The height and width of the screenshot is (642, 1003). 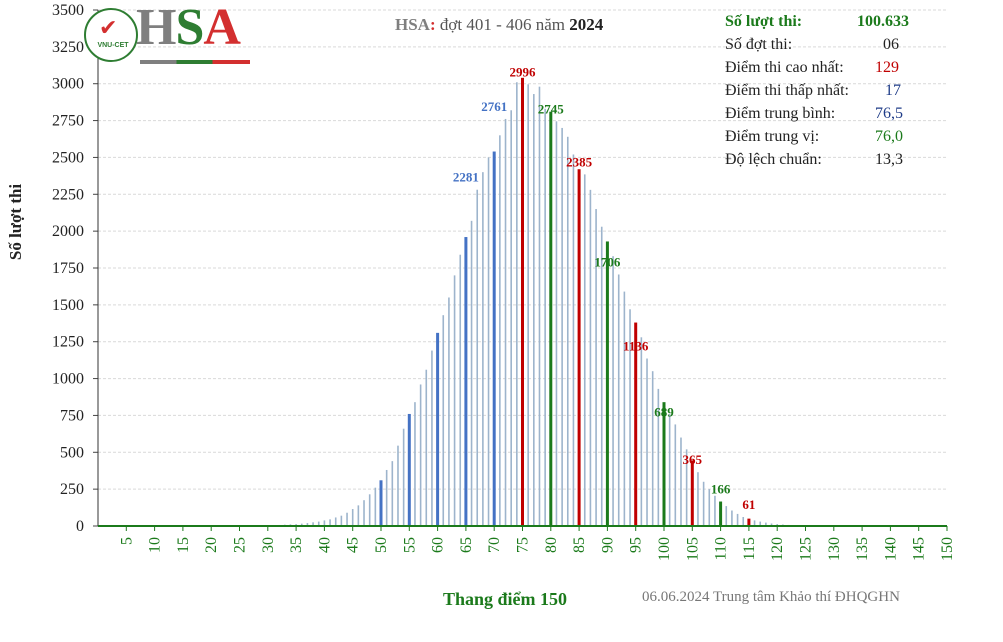 What do you see at coordinates (296, 545) in the screenshot?
I see `x-tick-label: 35` at bounding box center [296, 545].